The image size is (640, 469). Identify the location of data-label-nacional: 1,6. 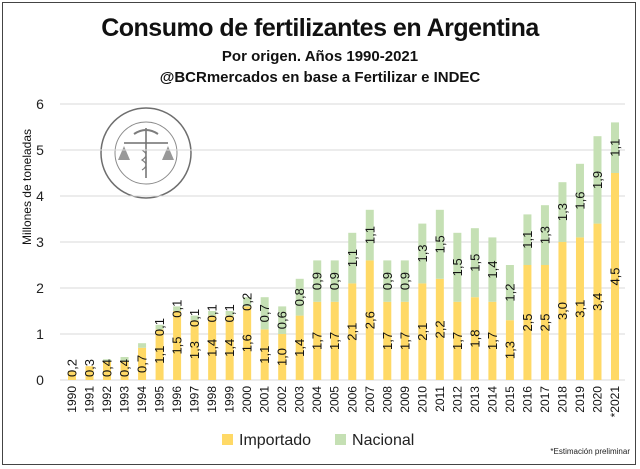
(579, 201).